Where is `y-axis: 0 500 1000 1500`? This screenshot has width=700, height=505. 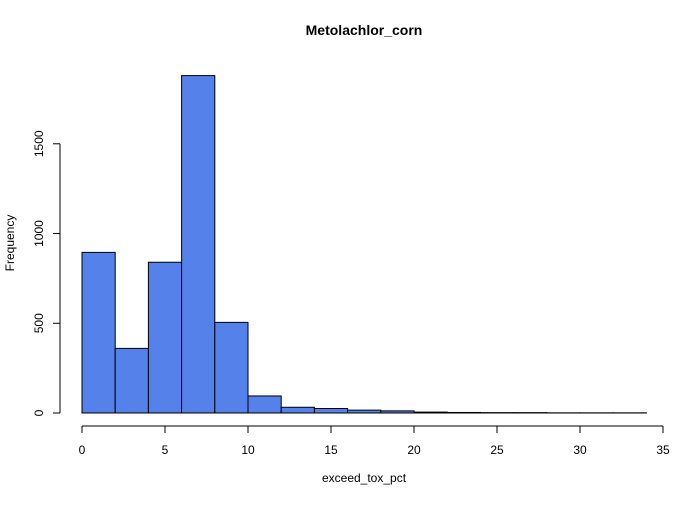 y-axis: 0 500 1000 1500 is located at coordinates (46, 273).